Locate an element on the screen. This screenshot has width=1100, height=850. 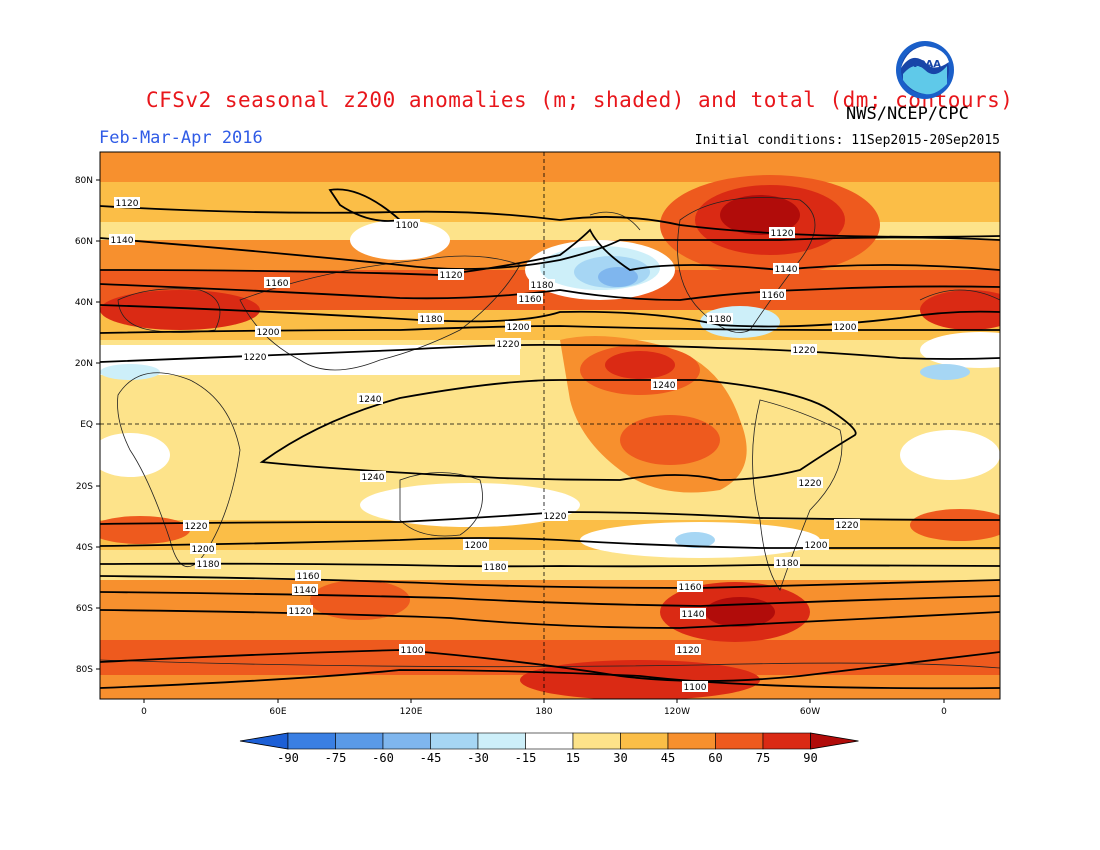
season-label: Feb-Mar-Apr 2016 is located at coordinates (181, 138).